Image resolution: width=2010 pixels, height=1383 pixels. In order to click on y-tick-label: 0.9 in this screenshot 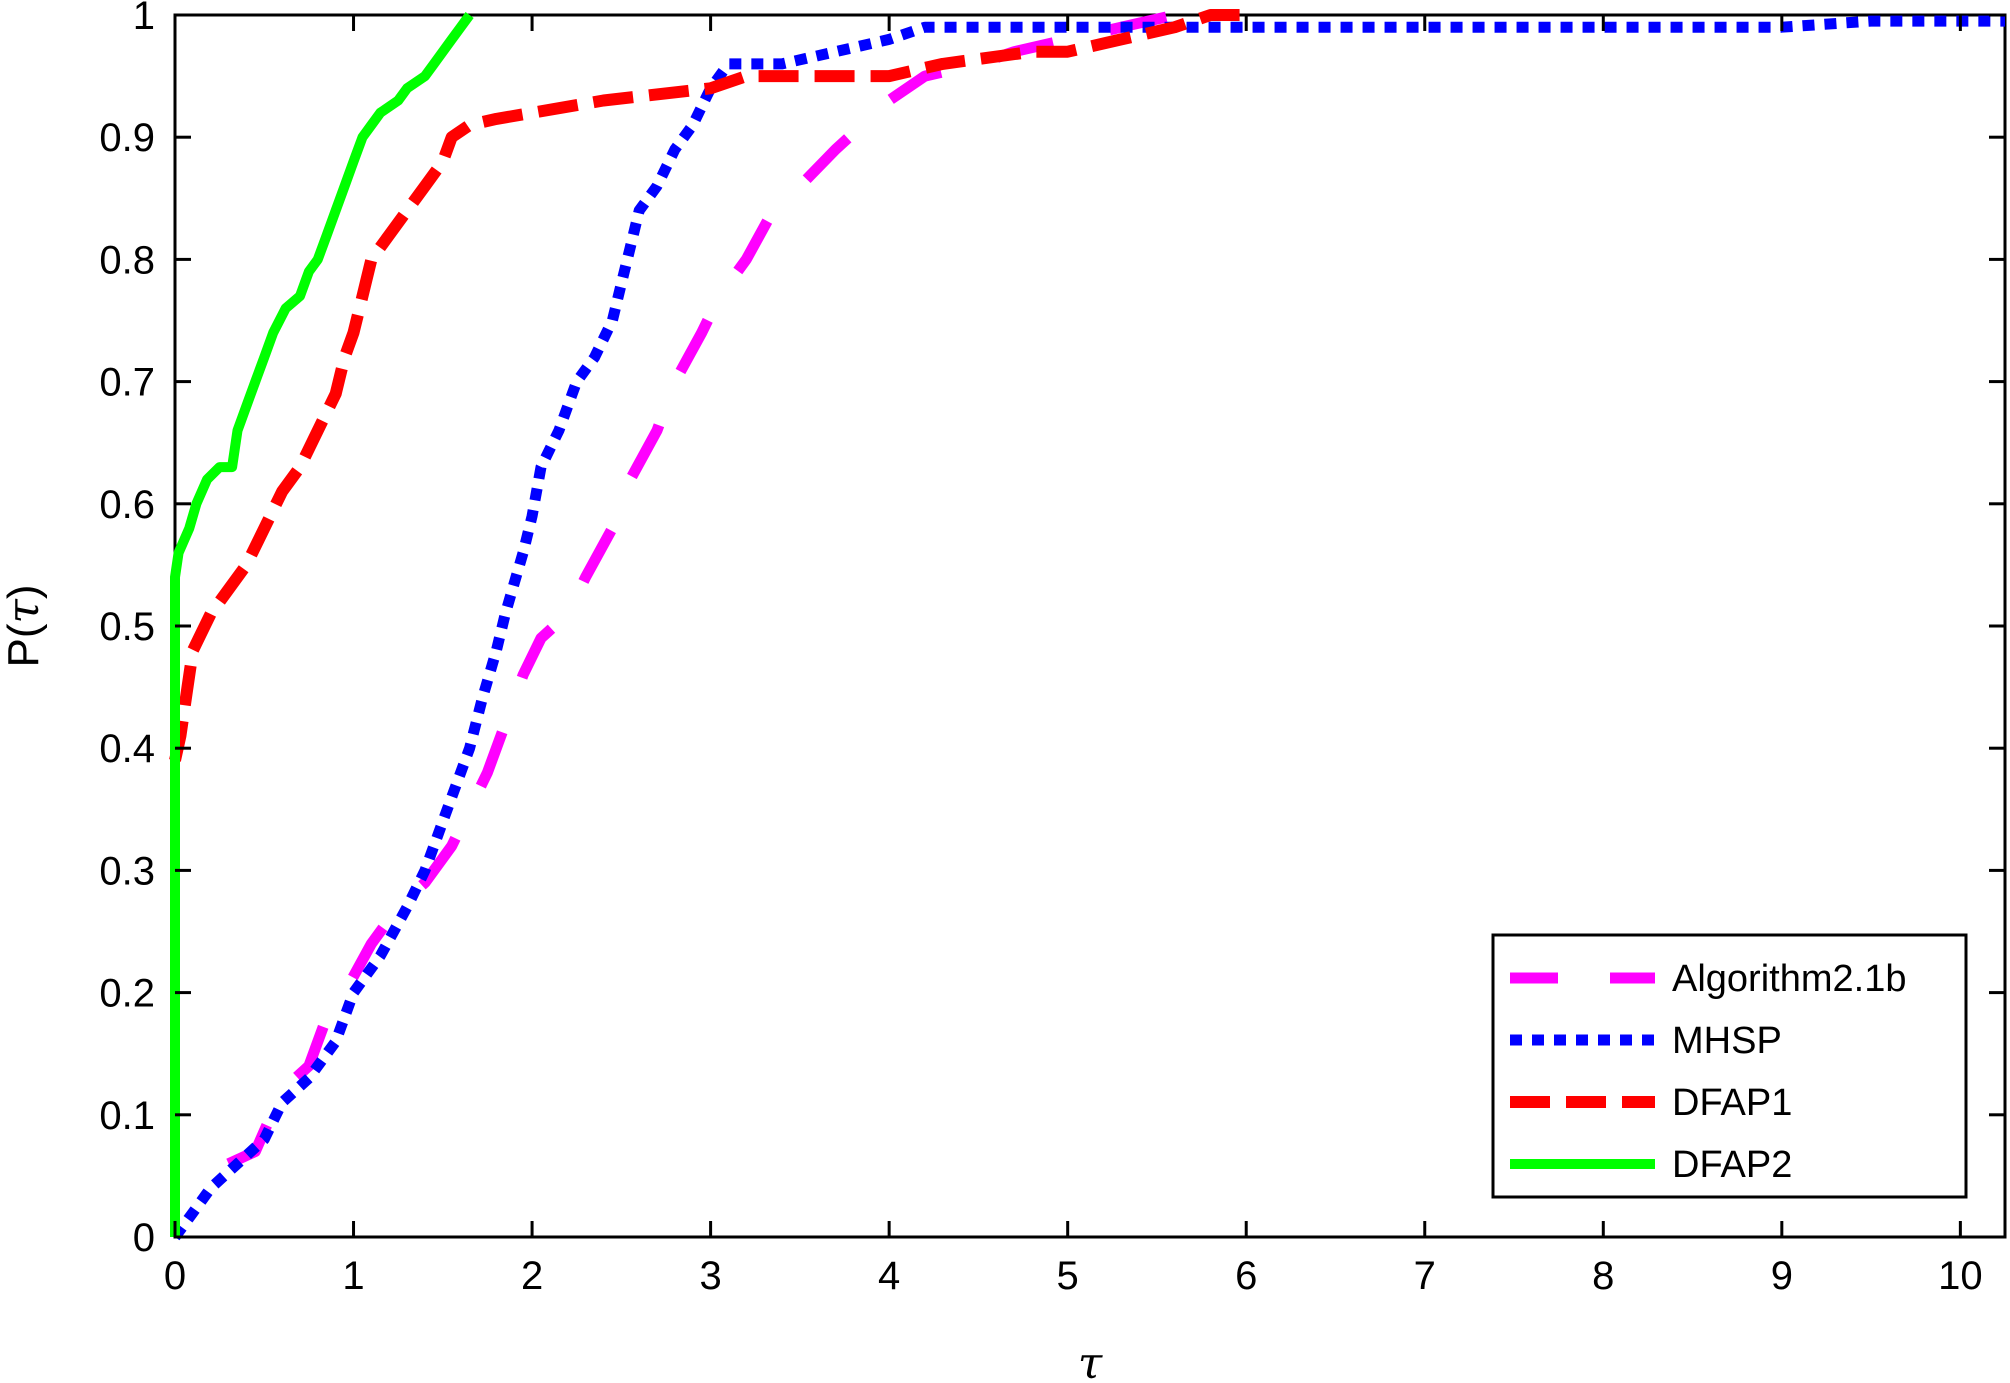, I will do `click(127, 138)`.